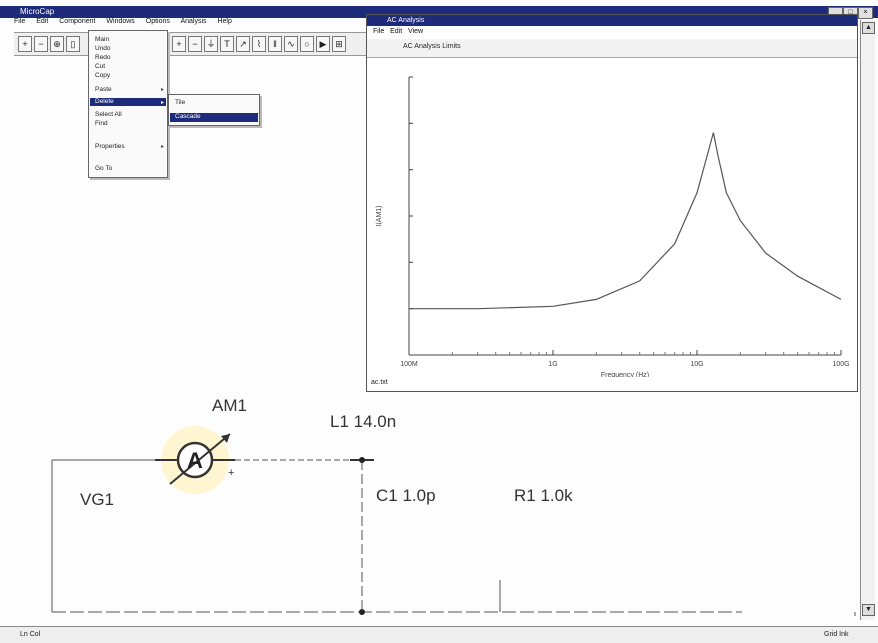 This screenshot has height=643, width=878. I want to click on y-axis-label: I(AM1), so click(379, 216).